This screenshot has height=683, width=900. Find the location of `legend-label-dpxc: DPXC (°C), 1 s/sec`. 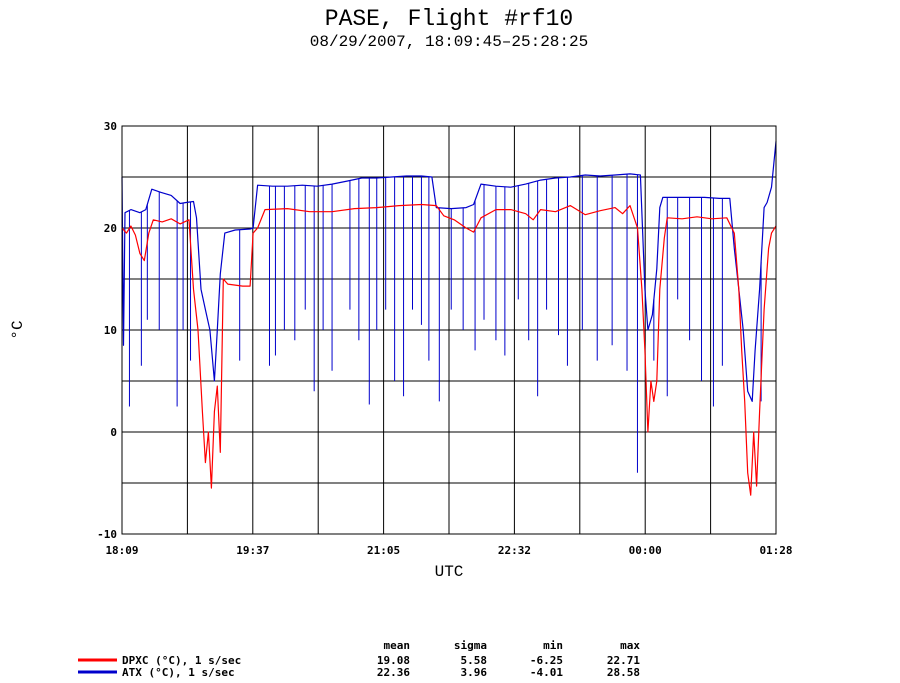

legend-label-dpxc: DPXC (°C), 1 s/sec is located at coordinates (181, 660).